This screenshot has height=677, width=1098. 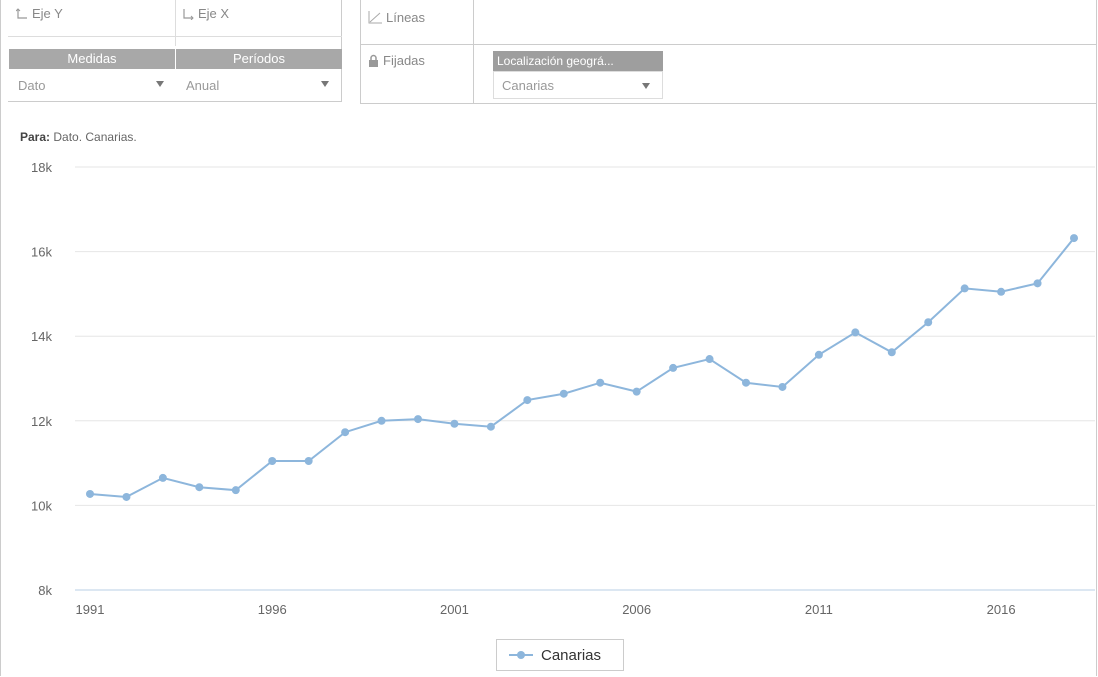 What do you see at coordinates (203, 85) in the screenshot?
I see `periods-select-value: Anual` at bounding box center [203, 85].